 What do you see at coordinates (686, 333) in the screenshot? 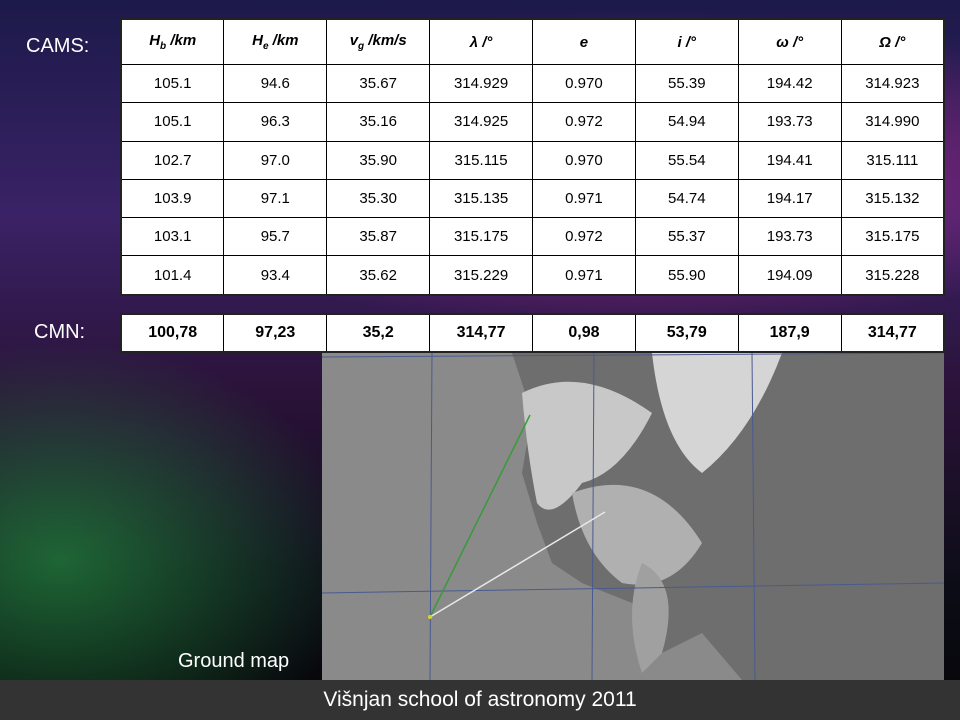
I see `table-cell: 53,79` at bounding box center [686, 333].